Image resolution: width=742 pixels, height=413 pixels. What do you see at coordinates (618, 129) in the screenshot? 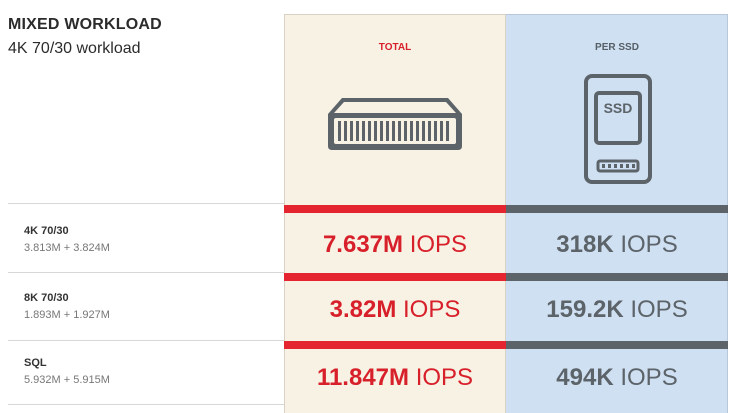
I see `ssd-drive-icon` at bounding box center [618, 129].